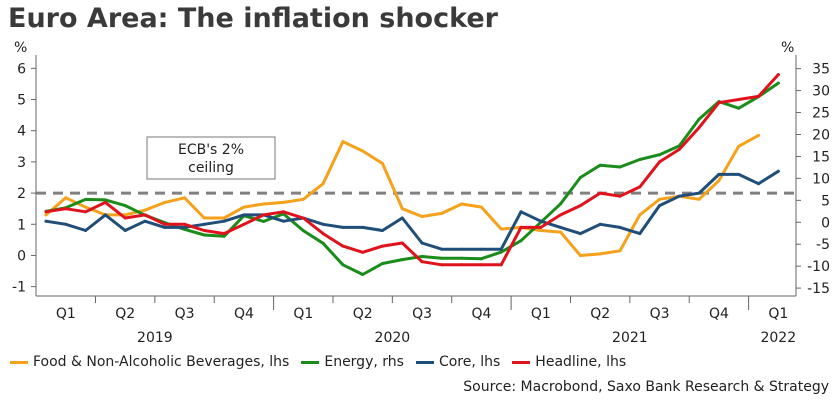  What do you see at coordinates (21, 132) in the screenshot?
I see `left-tick-label: 4` at bounding box center [21, 132].